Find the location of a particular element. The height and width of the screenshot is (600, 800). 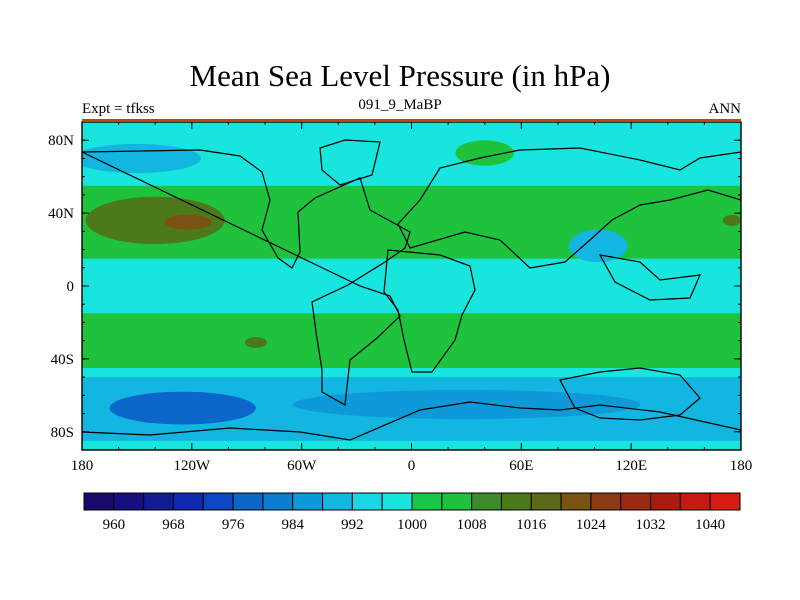

colorbar-label-10: 1040 is located at coordinates (710, 525).